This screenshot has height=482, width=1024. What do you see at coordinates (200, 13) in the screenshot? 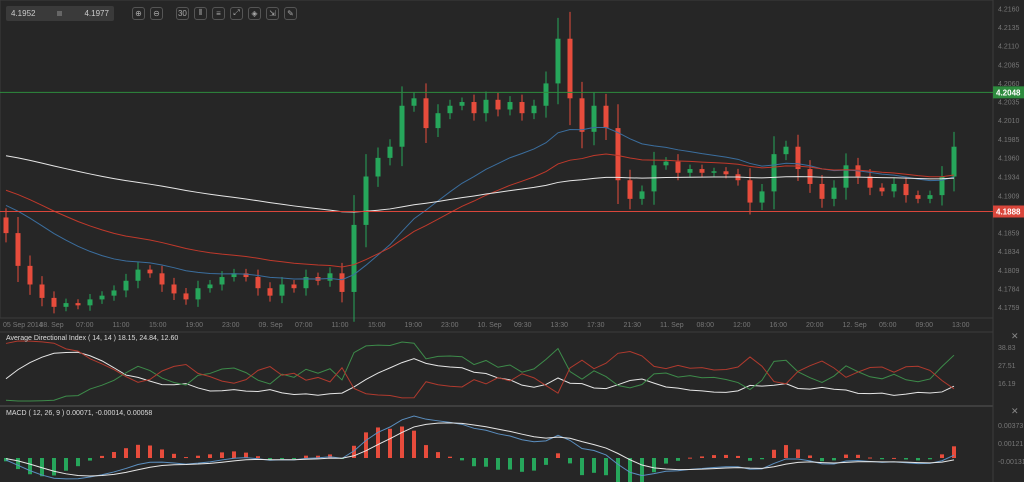
I see `chart-type-icon: ⫴` at bounding box center [200, 13].